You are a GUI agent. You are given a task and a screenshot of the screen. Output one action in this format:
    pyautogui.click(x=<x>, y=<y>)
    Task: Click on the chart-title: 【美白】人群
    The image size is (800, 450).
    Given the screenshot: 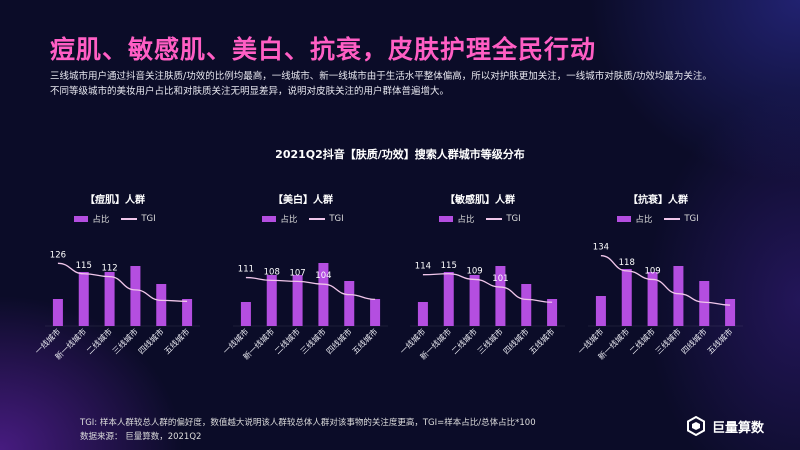 What is the action you would take?
    pyautogui.click(x=303, y=200)
    